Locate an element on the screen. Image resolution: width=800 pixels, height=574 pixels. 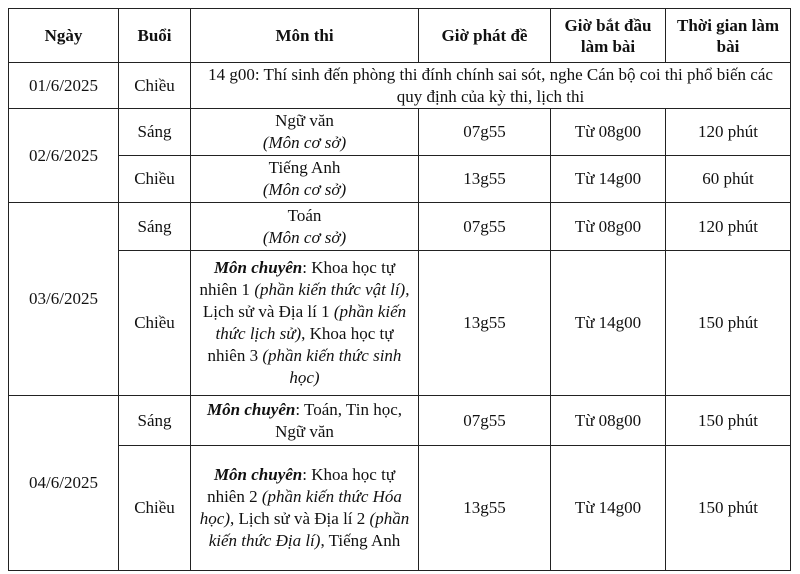
header-cell: Ngày is located at coordinates (63, 35).